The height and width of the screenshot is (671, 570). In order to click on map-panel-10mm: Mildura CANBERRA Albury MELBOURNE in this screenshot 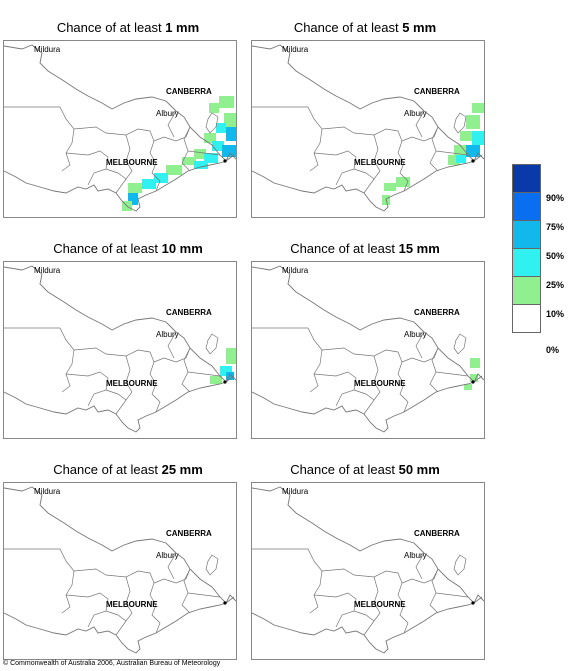, I will do `click(120, 350)`.